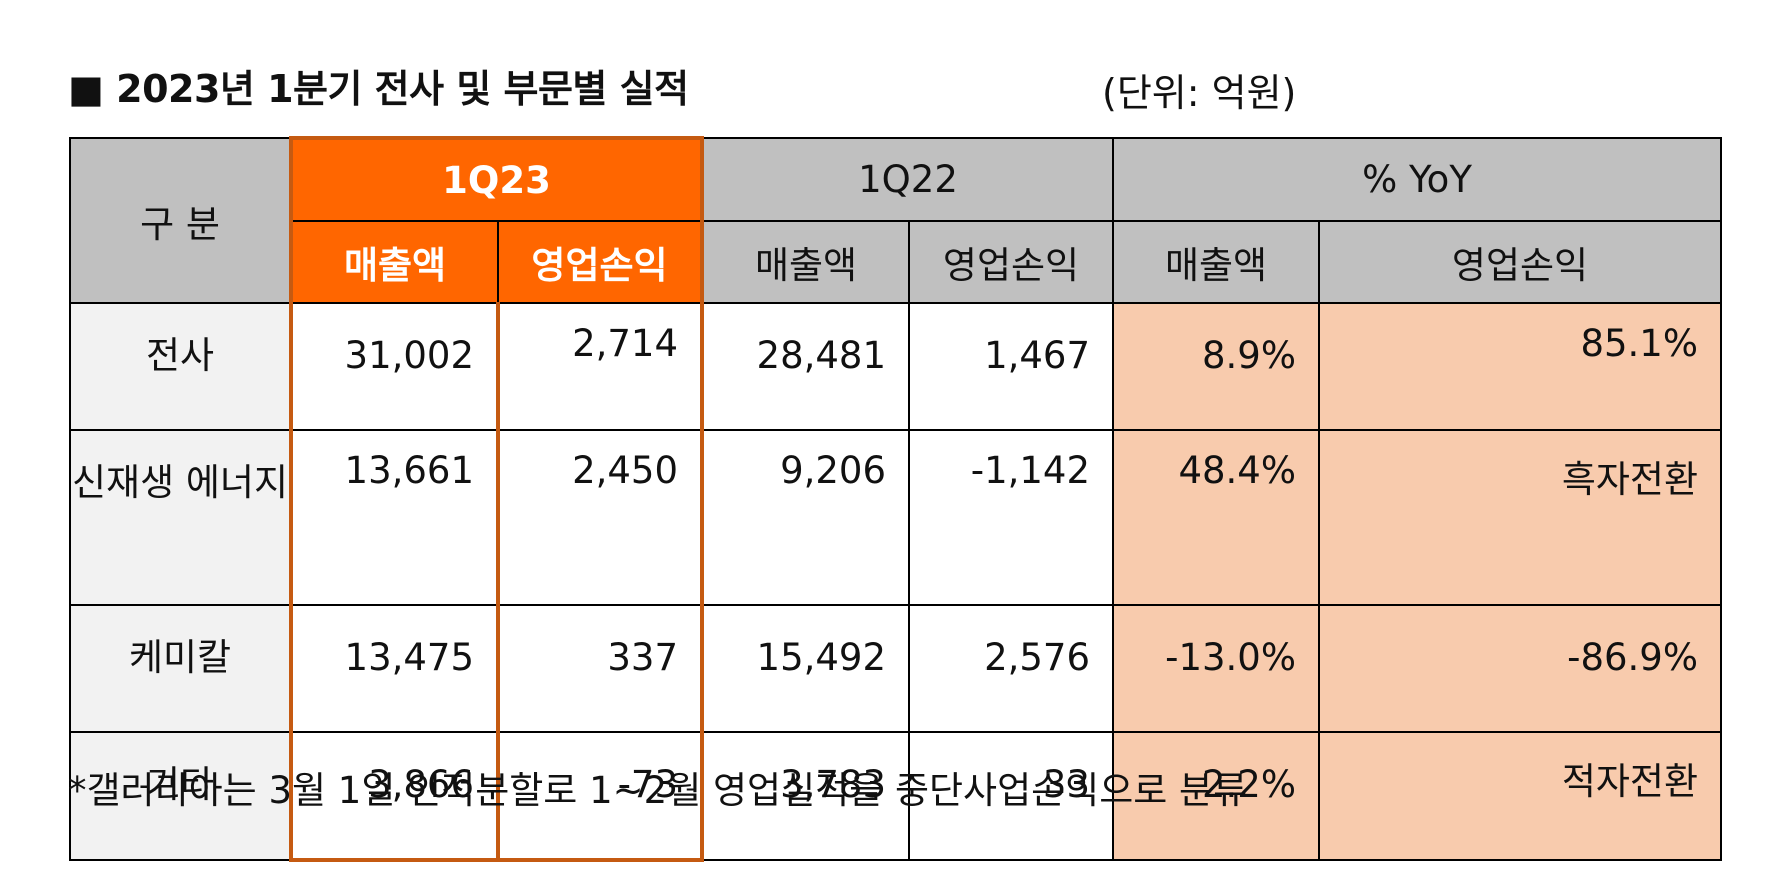  Describe the element at coordinates (180, 220) in the screenshot. I see `corner-header: 구 분` at that location.